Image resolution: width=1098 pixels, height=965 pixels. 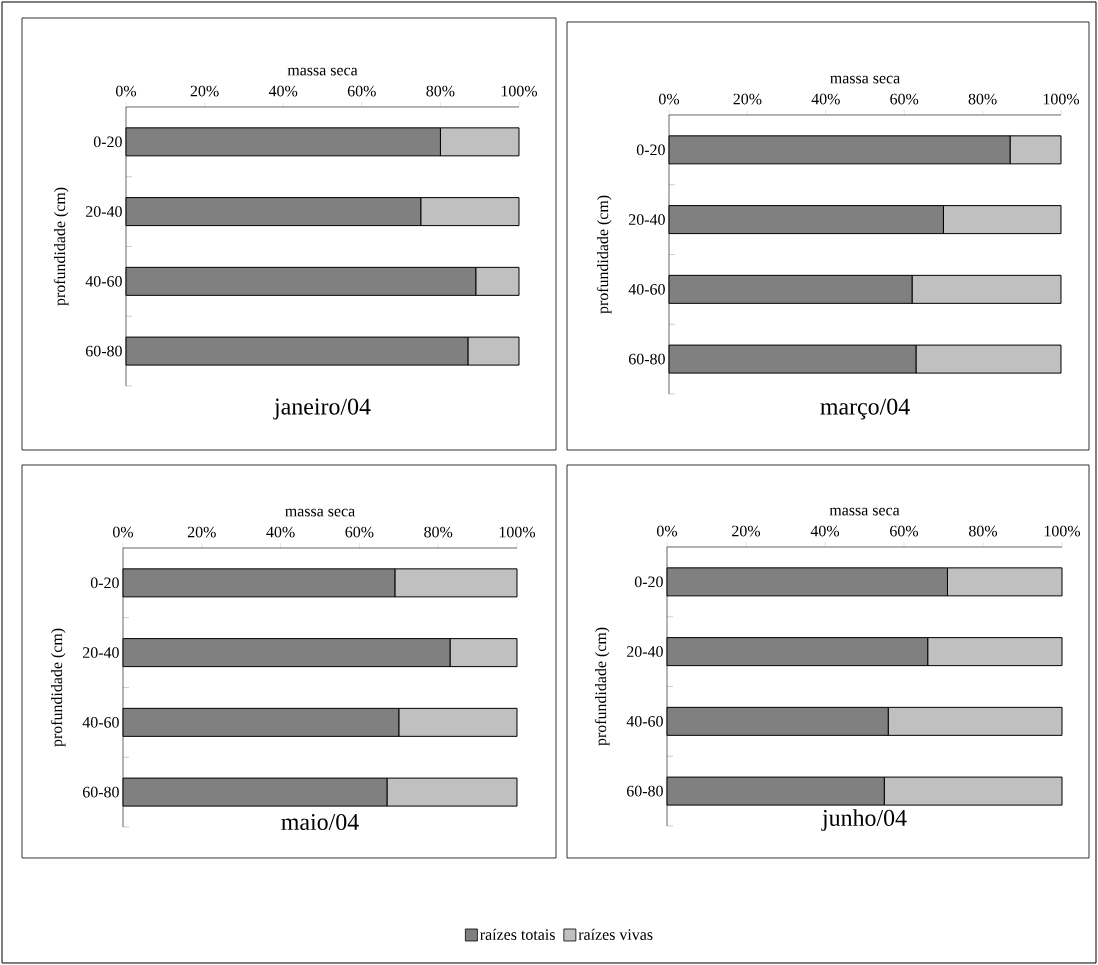 I want to click on text: março/04, so click(x=865, y=409).